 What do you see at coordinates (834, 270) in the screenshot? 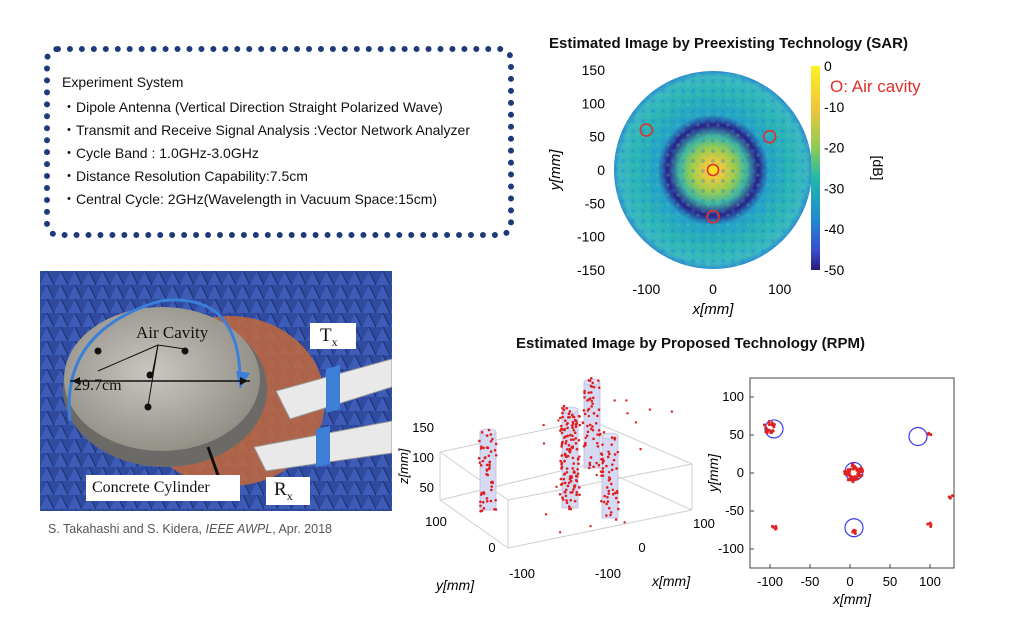
I see `sar-colorbar-tick: -50` at bounding box center [834, 270].